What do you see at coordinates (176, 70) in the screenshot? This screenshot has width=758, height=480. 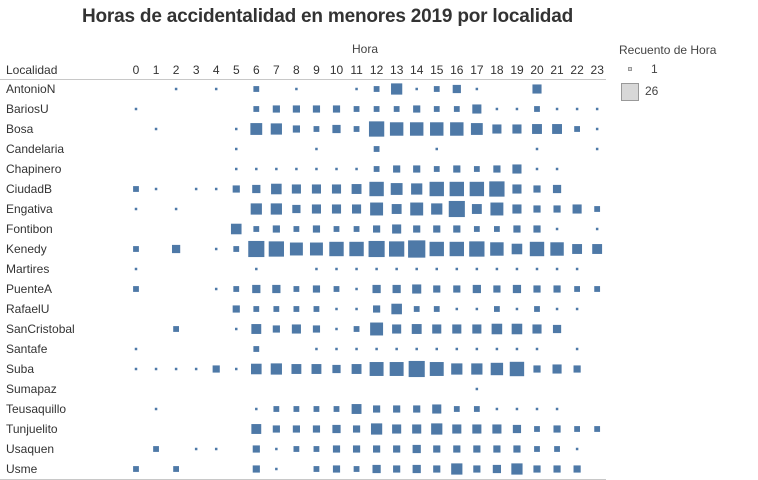 I see `hour-label: 2` at bounding box center [176, 70].